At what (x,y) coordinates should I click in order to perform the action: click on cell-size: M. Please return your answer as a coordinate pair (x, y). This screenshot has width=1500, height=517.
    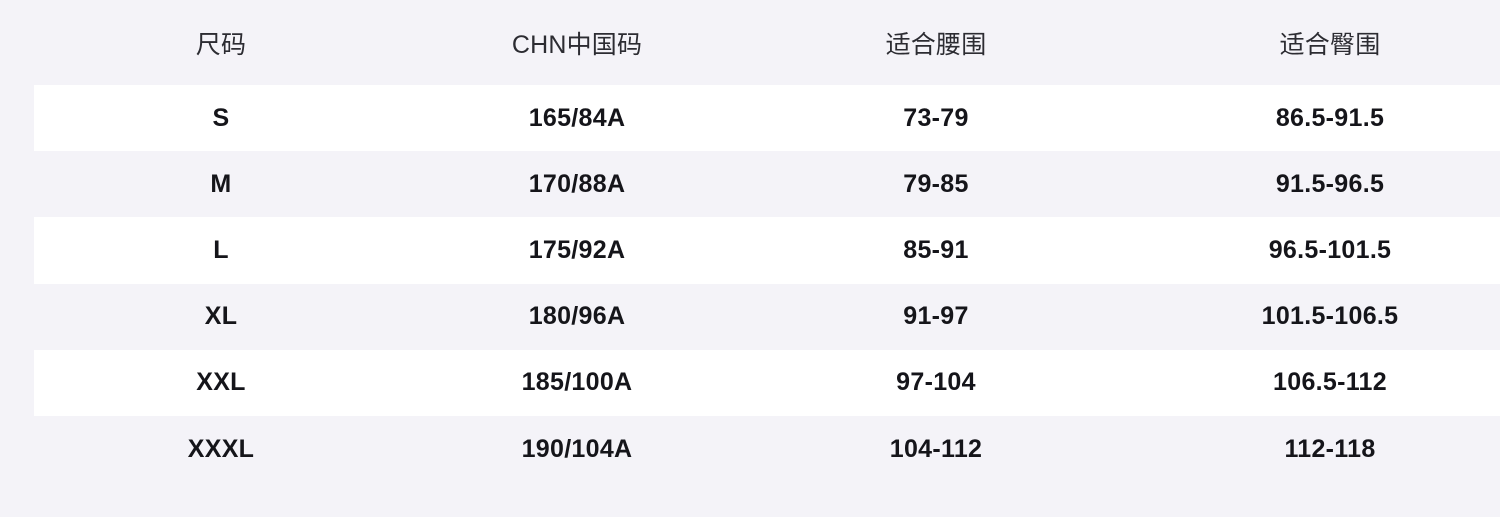
    Looking at the image, I should click on (221, 183).